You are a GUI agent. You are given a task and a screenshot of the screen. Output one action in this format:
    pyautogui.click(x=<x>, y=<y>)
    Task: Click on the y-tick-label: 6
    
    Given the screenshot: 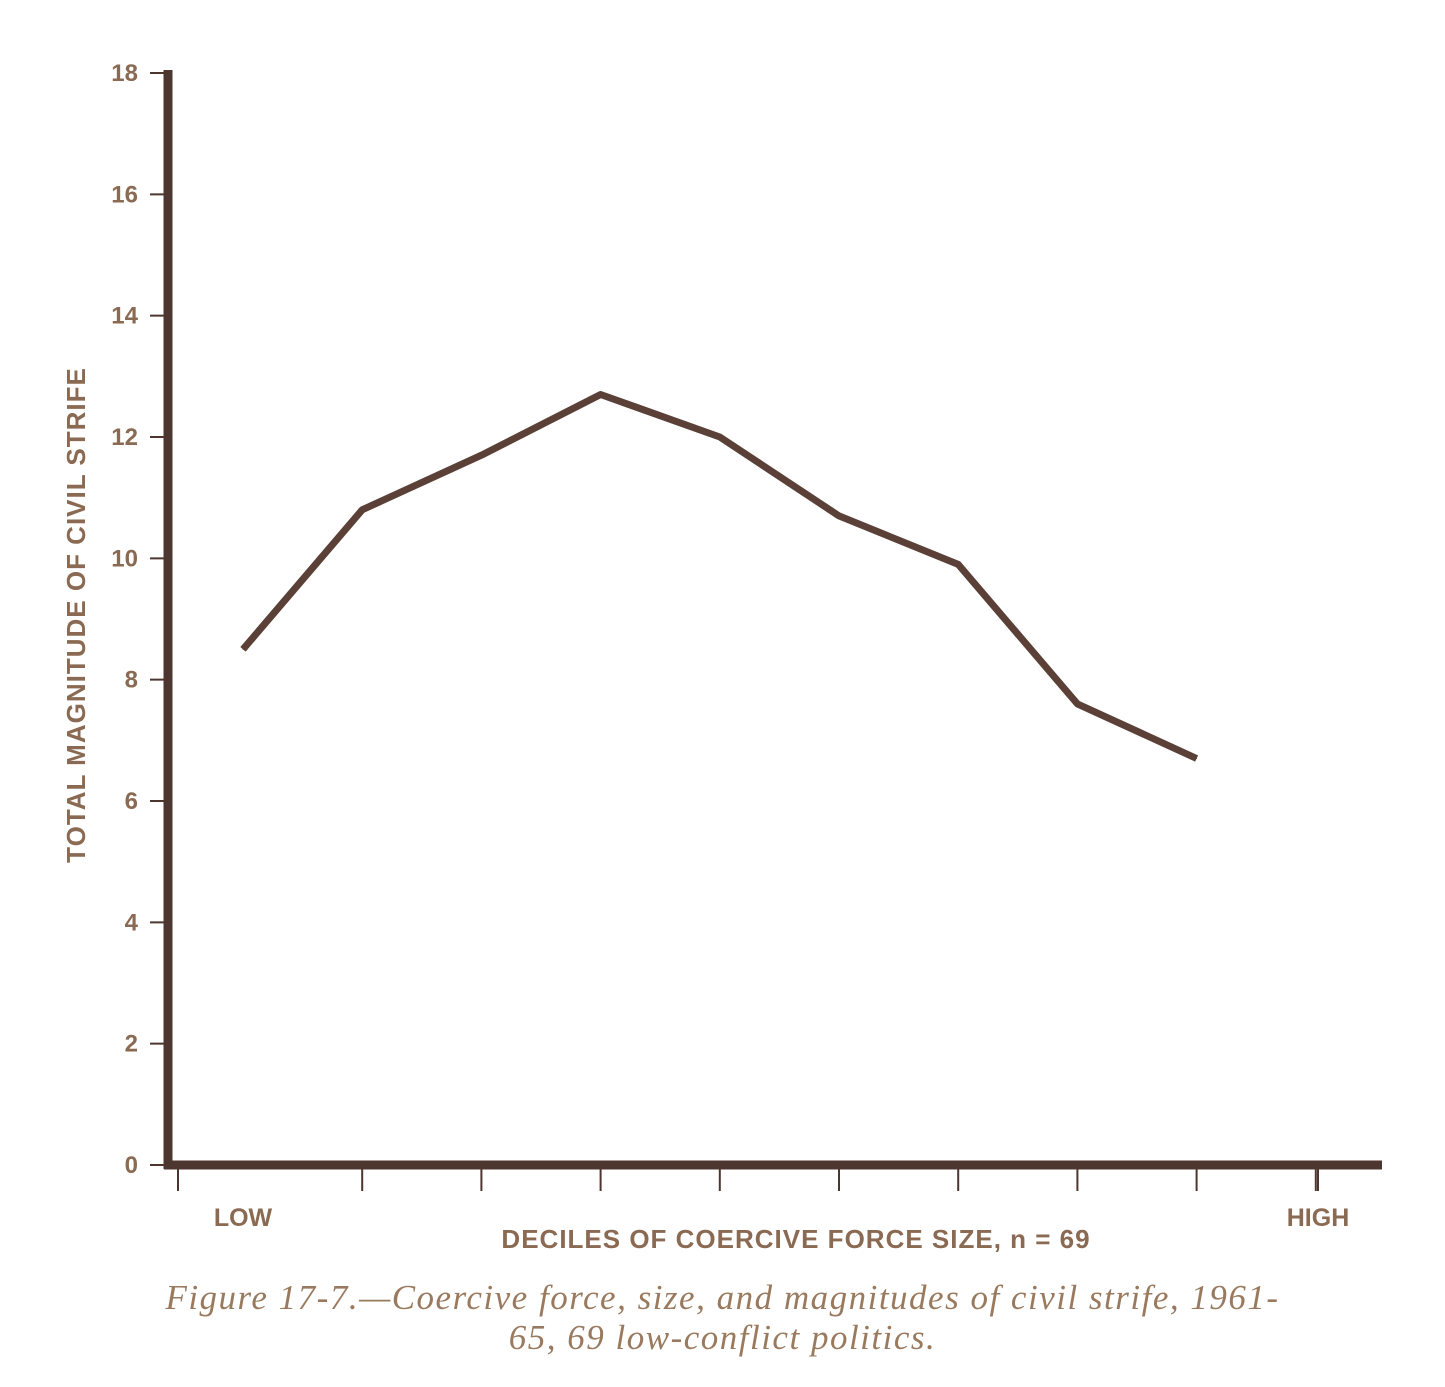 What is the action you would take?
    pyautogui.click(x=131, y=801)
    